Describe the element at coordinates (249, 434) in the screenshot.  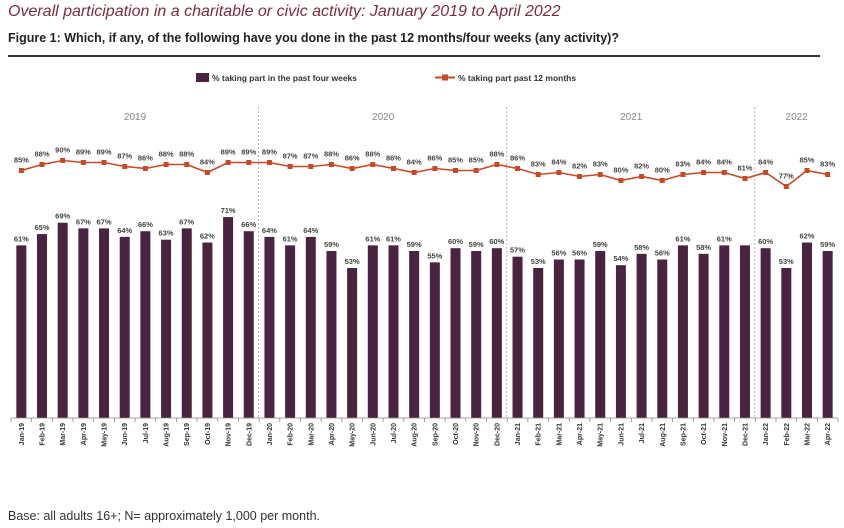
I see `tick-label-Dec-19: Dec-19` at that location.